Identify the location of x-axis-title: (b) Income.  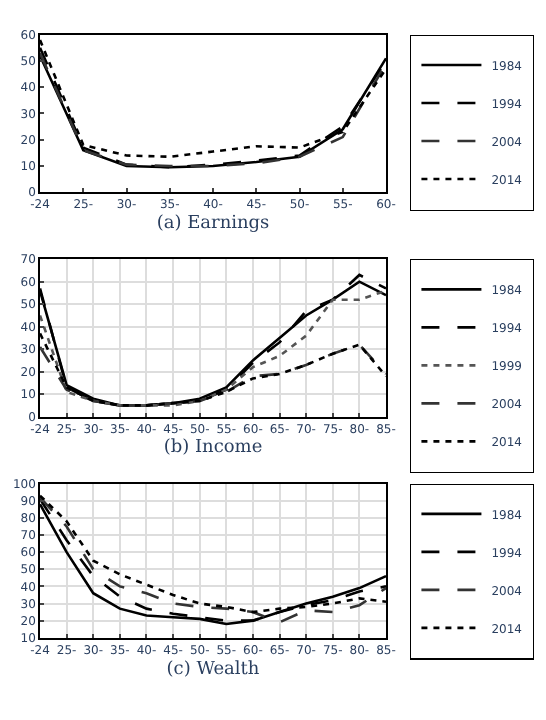
(213, 448).